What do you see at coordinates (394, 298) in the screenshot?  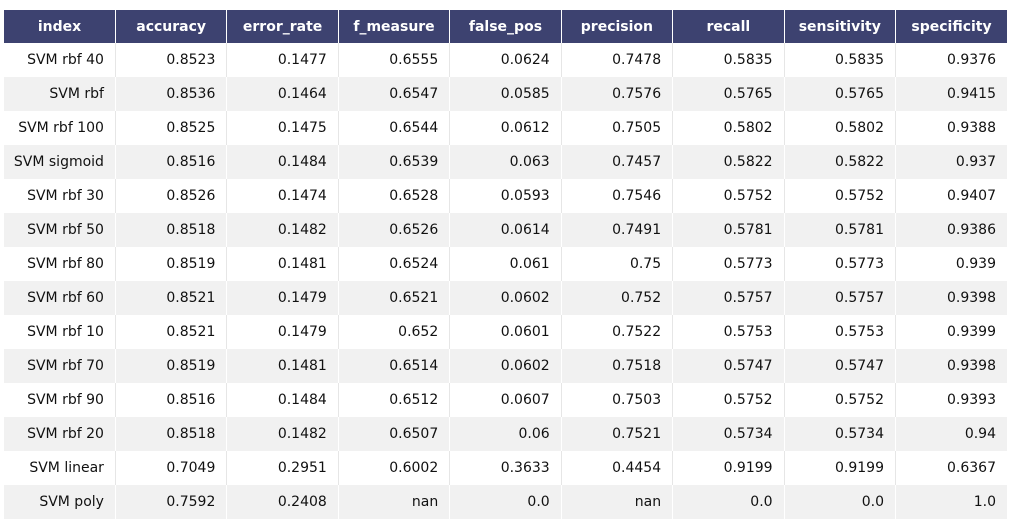 I see `cell-f-measure: 0.6521` at bounding box center [394, 298].